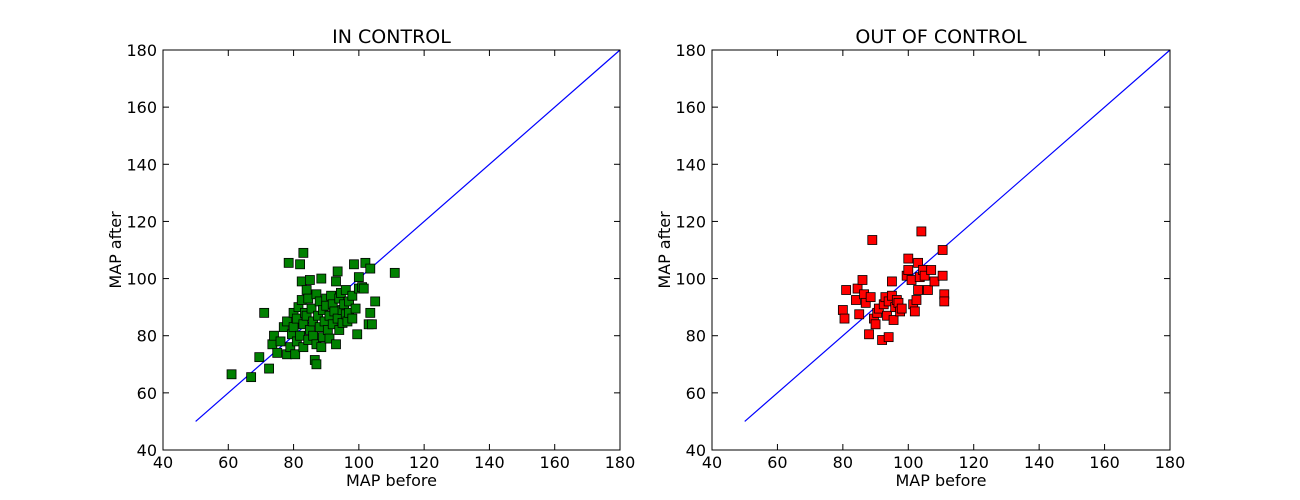 This screenshot has width=1300, height=500. Describe the element at coordinates (554, 462) in the screenshot. I see `x-tick-label: 160` at that location.